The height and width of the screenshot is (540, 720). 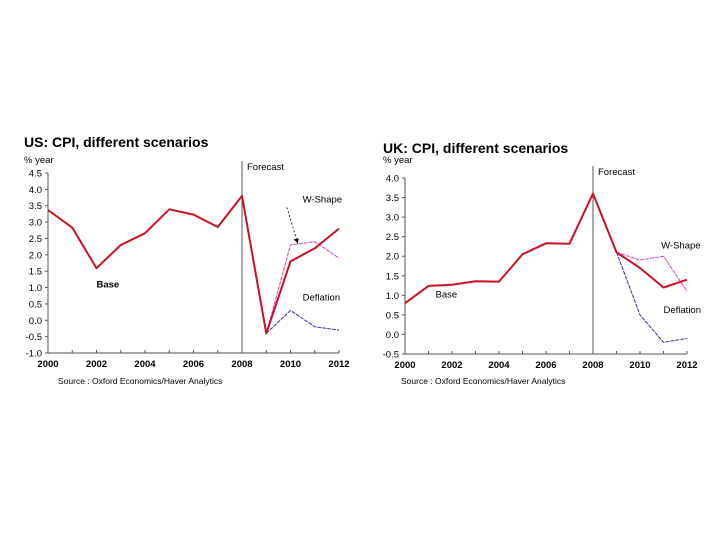 What do you see at coordinates (394, 267) in the screenshot?
I see `uk-y-axis: -0.5 0.0 0.5 1.0 1.5 2.0 2.5 3.0 3.5 4.0` at bounding box center [394, 267].